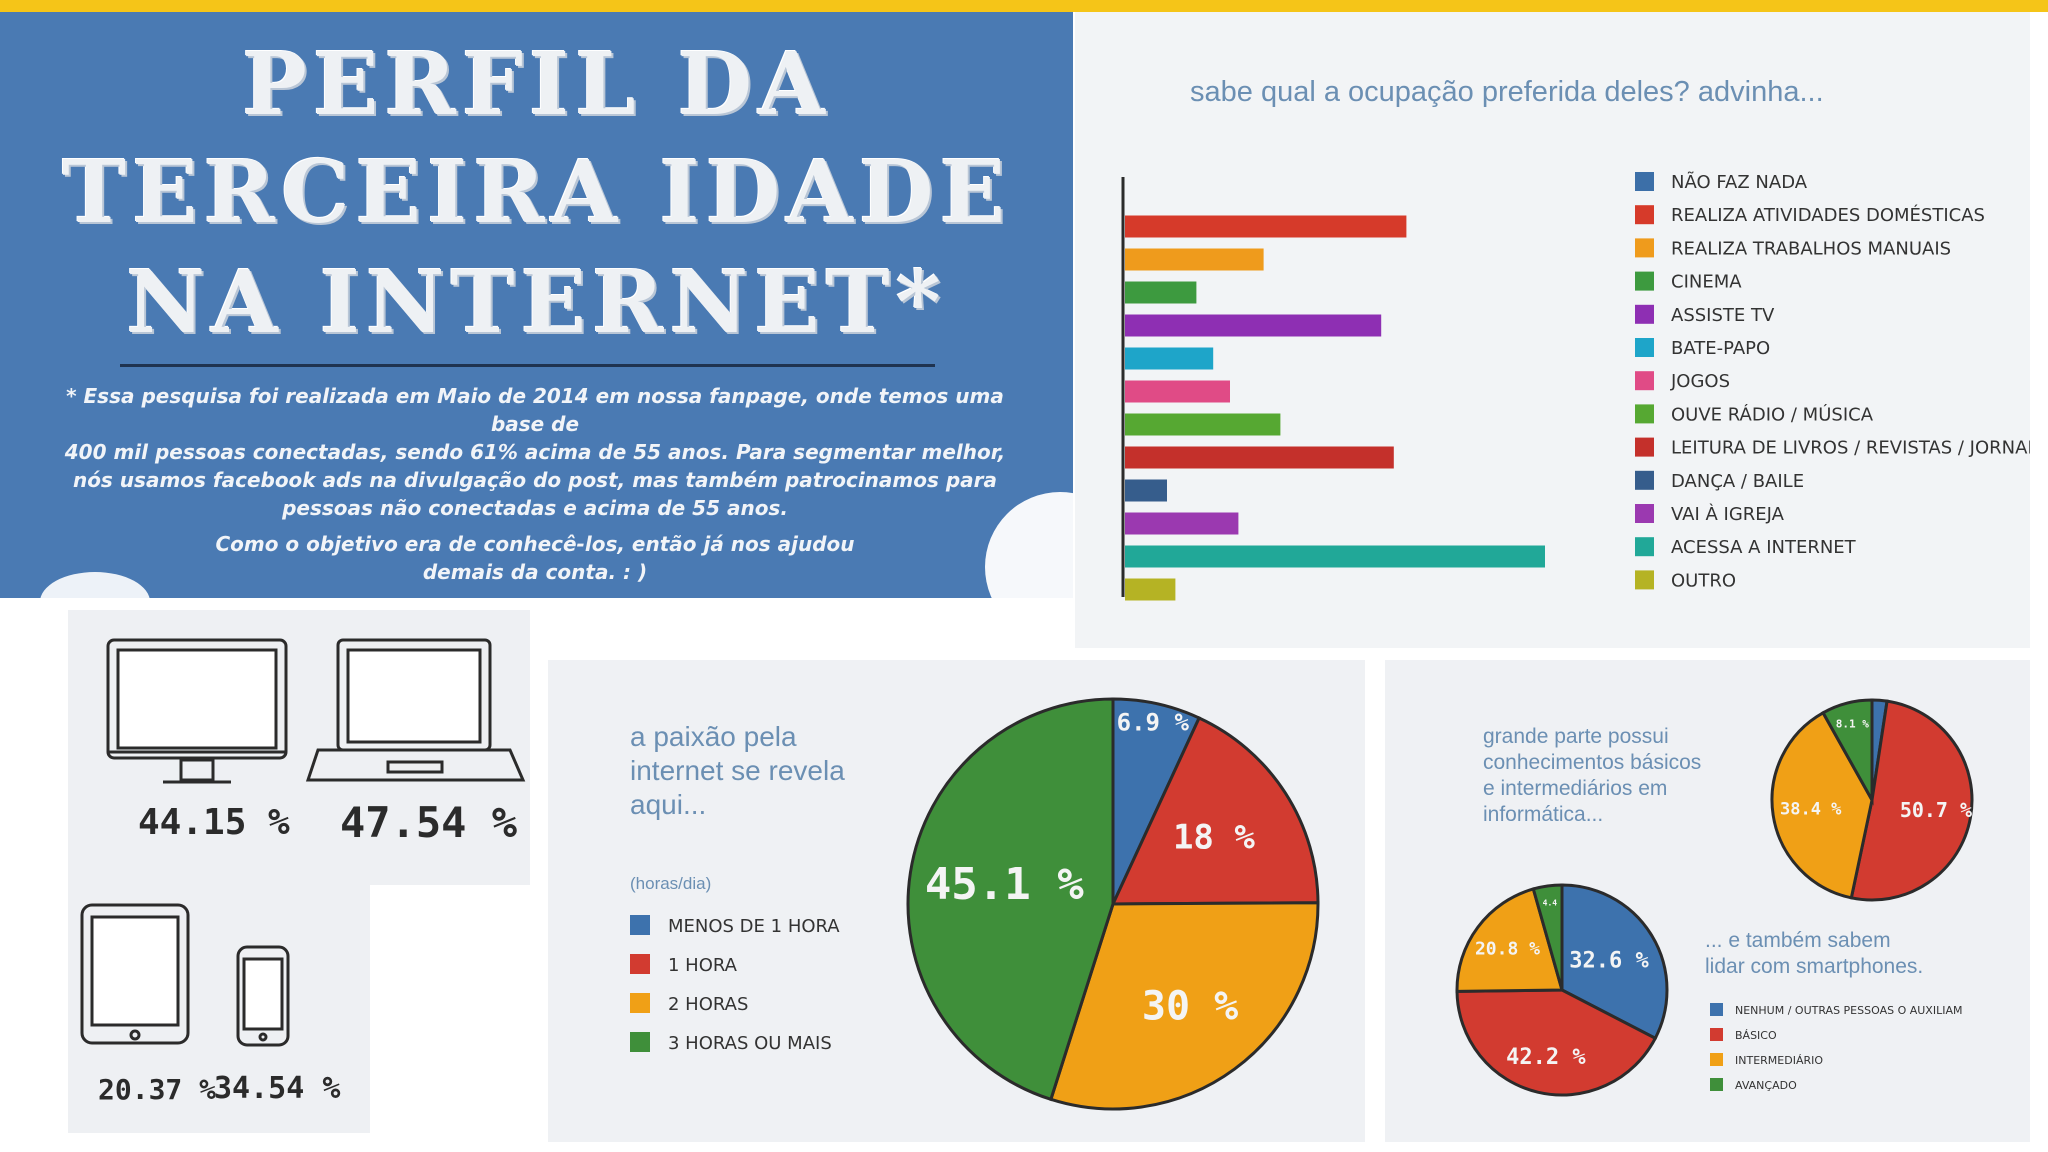  I want to click on hours-unit-label: (horas/dia), so click(671, 883).